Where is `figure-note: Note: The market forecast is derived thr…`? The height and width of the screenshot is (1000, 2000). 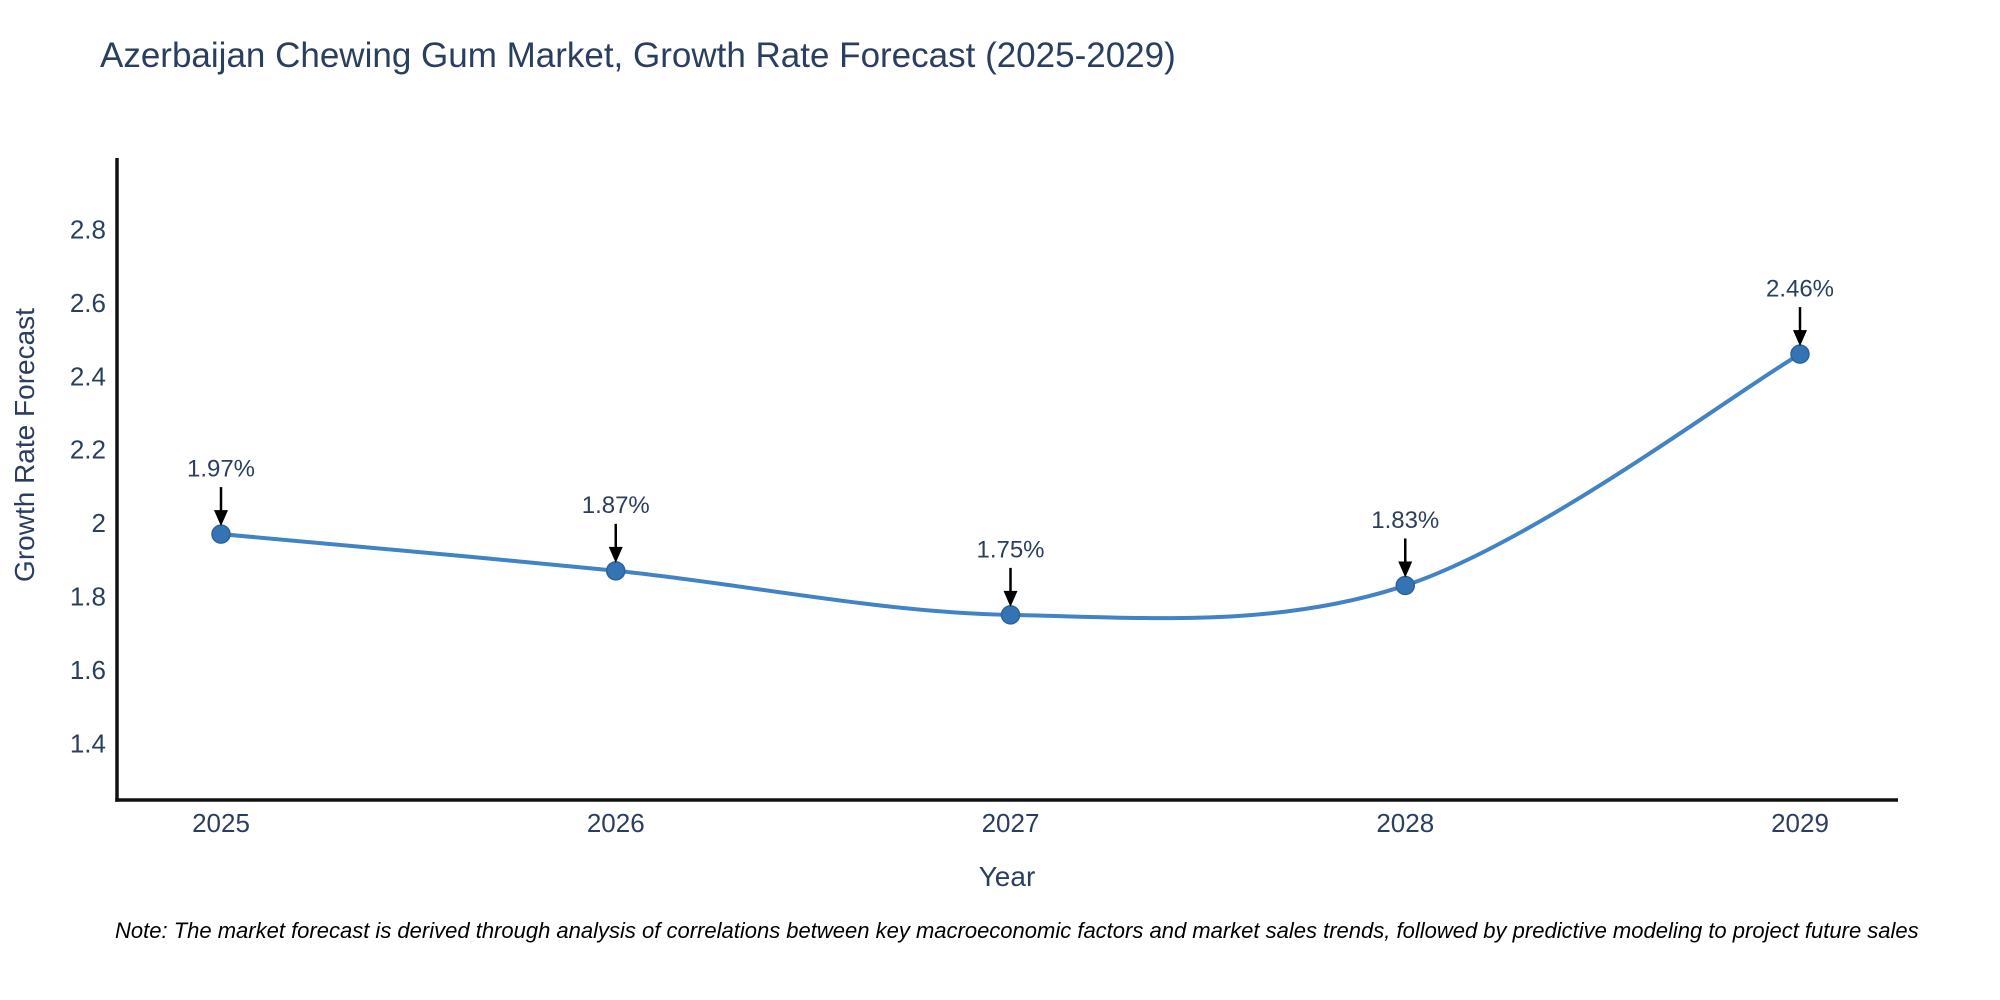
figure-note: Note: The market forecast is derived thr… is located at coordinates (1017, 930).